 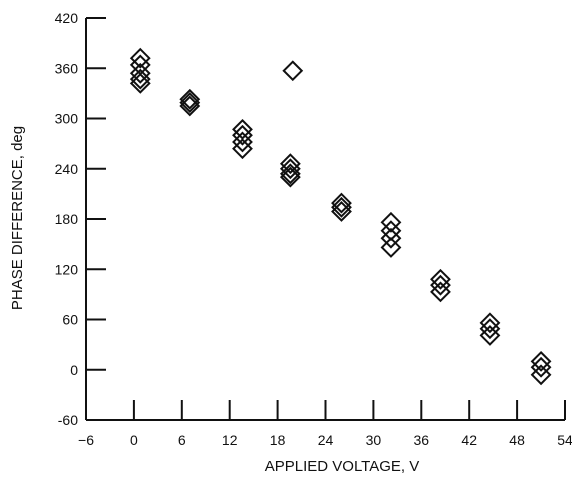 What do you see at coordinates (86, 440) in the screenshot?
I see `x-tick-label: −6` at bounding box center [86, 440].